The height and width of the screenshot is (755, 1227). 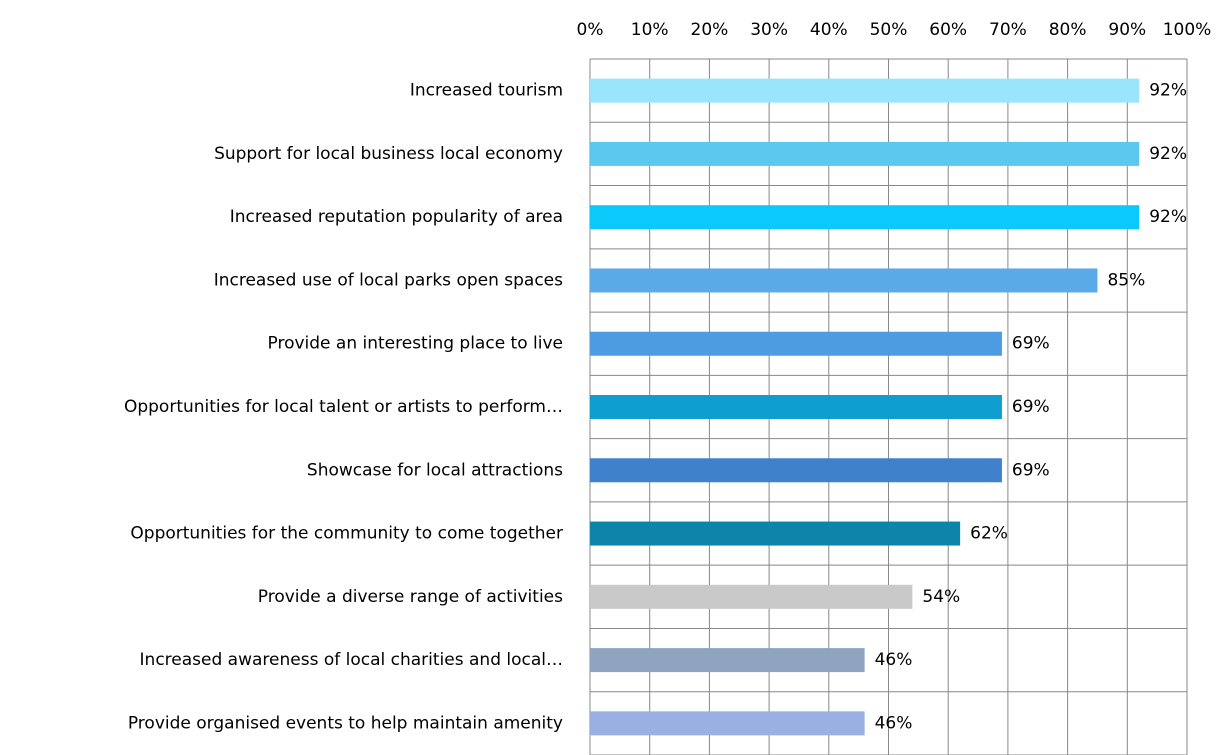 I want to click on y-tick-label: Increased reputation popularity of area, so click(x=396, y=217).